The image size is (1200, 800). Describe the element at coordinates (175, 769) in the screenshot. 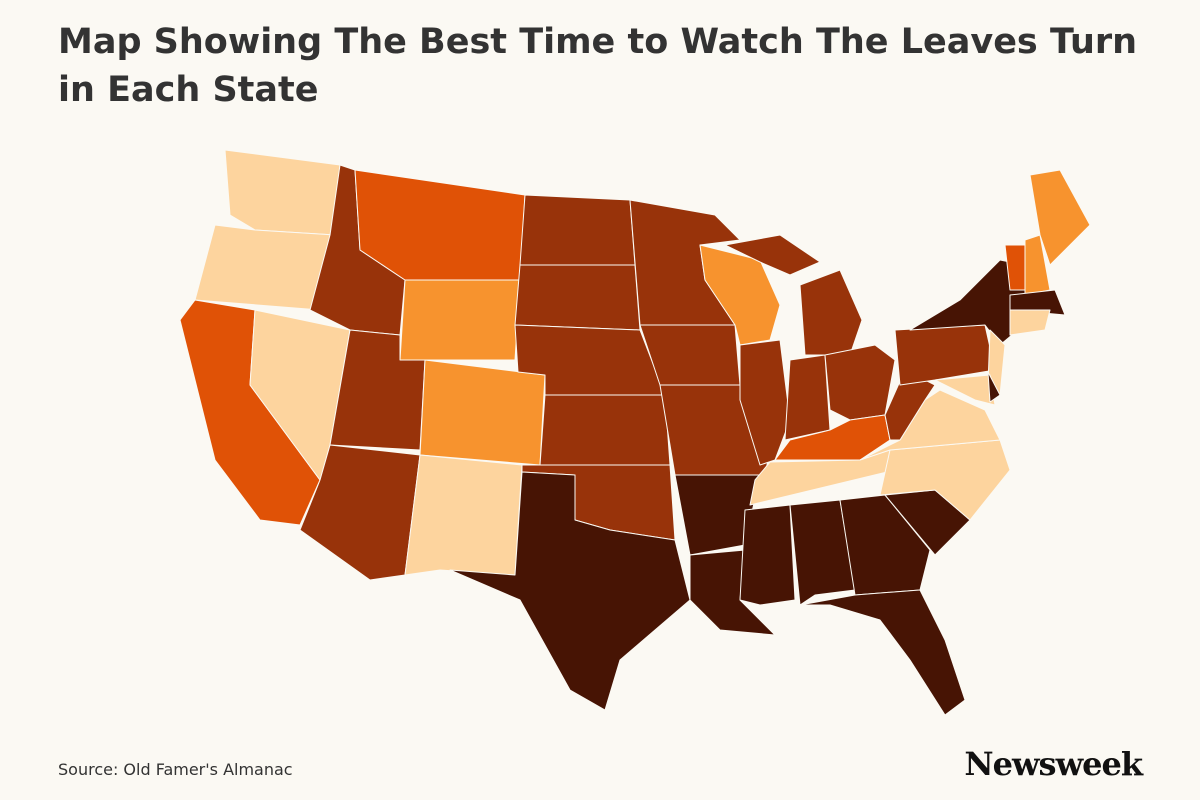

I see `source: Source: Old Famer's Almanac` at that location.